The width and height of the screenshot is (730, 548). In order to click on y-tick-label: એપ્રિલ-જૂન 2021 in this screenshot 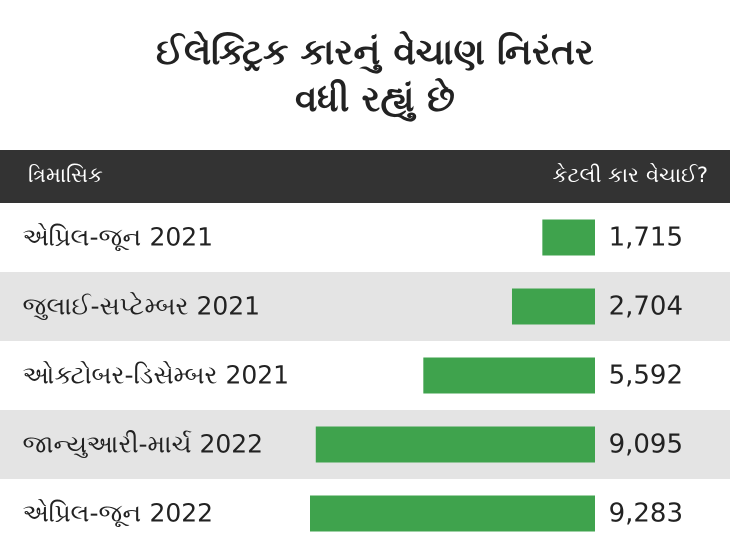, I will do `click(118, 237)`.